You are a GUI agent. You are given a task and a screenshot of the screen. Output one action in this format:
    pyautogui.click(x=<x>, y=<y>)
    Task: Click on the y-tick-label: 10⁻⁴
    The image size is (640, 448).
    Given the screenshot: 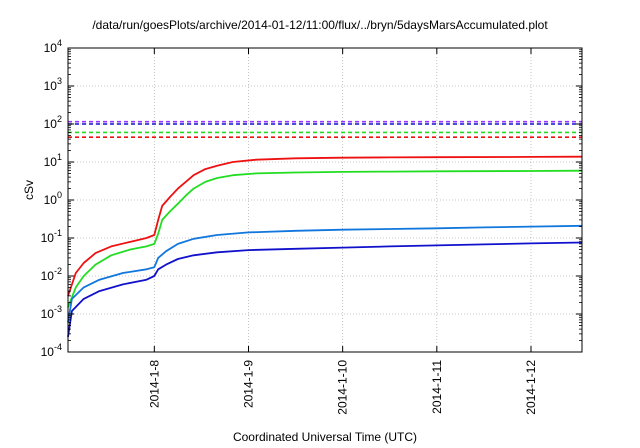 What is the action you would take?
    pyautogui.click(x=51, y=350)
    